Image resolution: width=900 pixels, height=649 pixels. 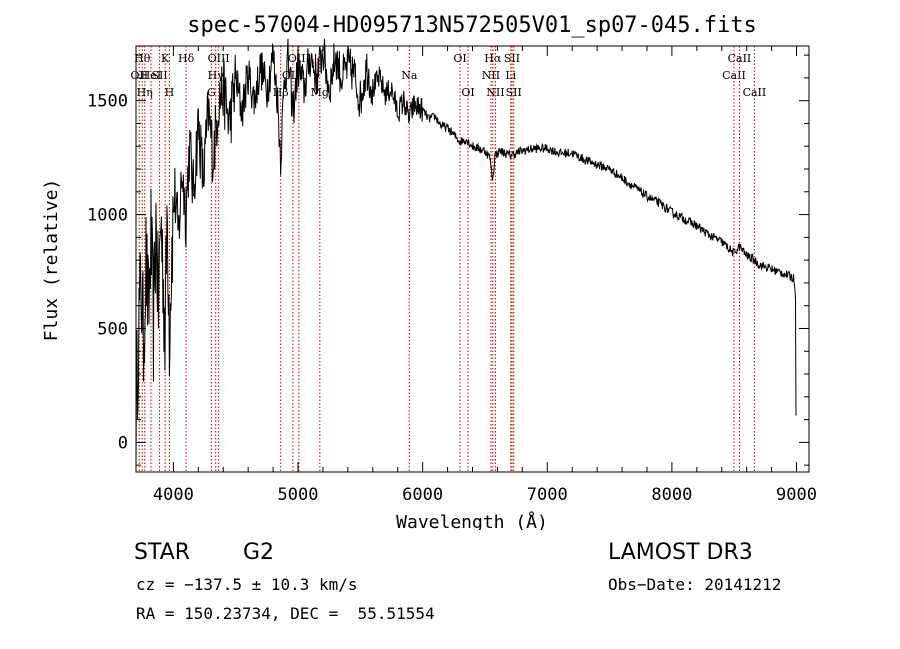 What do you see at coordinates (145, 92) in the screenshot?
I see `line-label-2: Hη` at bounding box center [145, 92].